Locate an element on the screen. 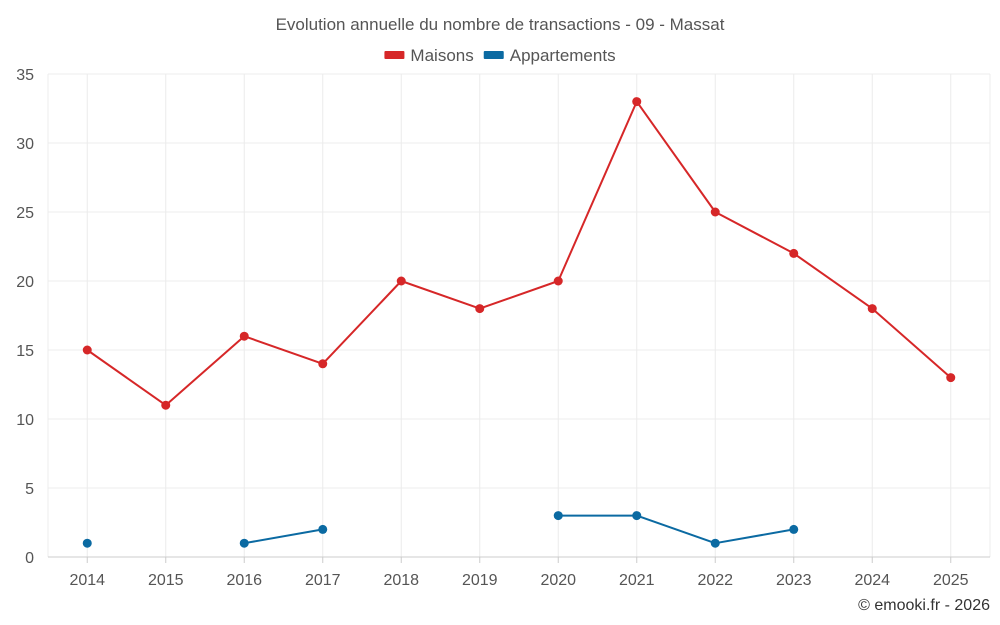  x-tick-label: 2018 is located at coordinates (401, 580).